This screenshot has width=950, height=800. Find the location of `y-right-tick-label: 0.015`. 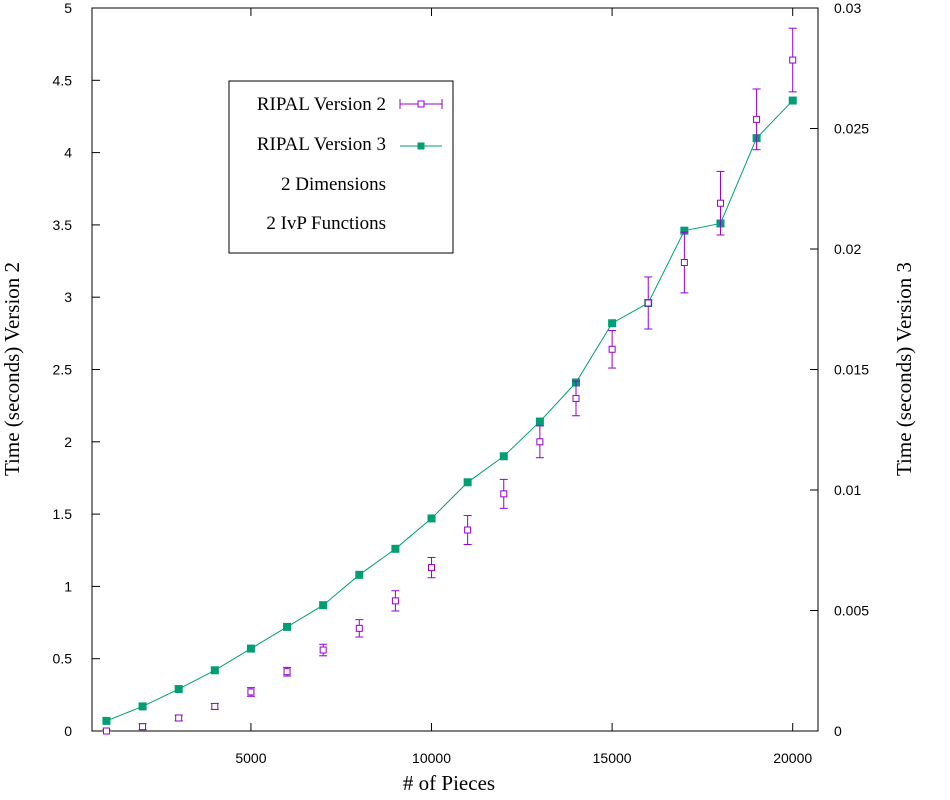

y-right-tick-label: 0.015 is located at coordinates (851, 370).